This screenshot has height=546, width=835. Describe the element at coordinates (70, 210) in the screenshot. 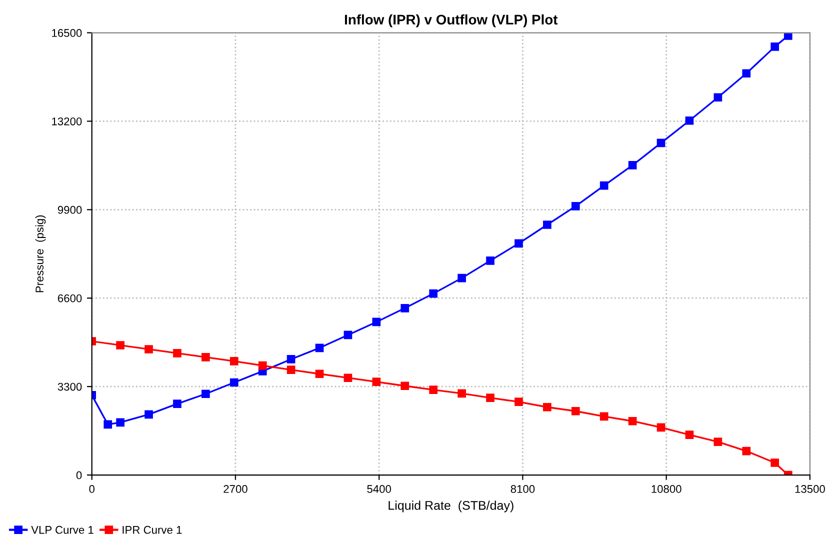

I see `y-tick-label: 9900` at that location.